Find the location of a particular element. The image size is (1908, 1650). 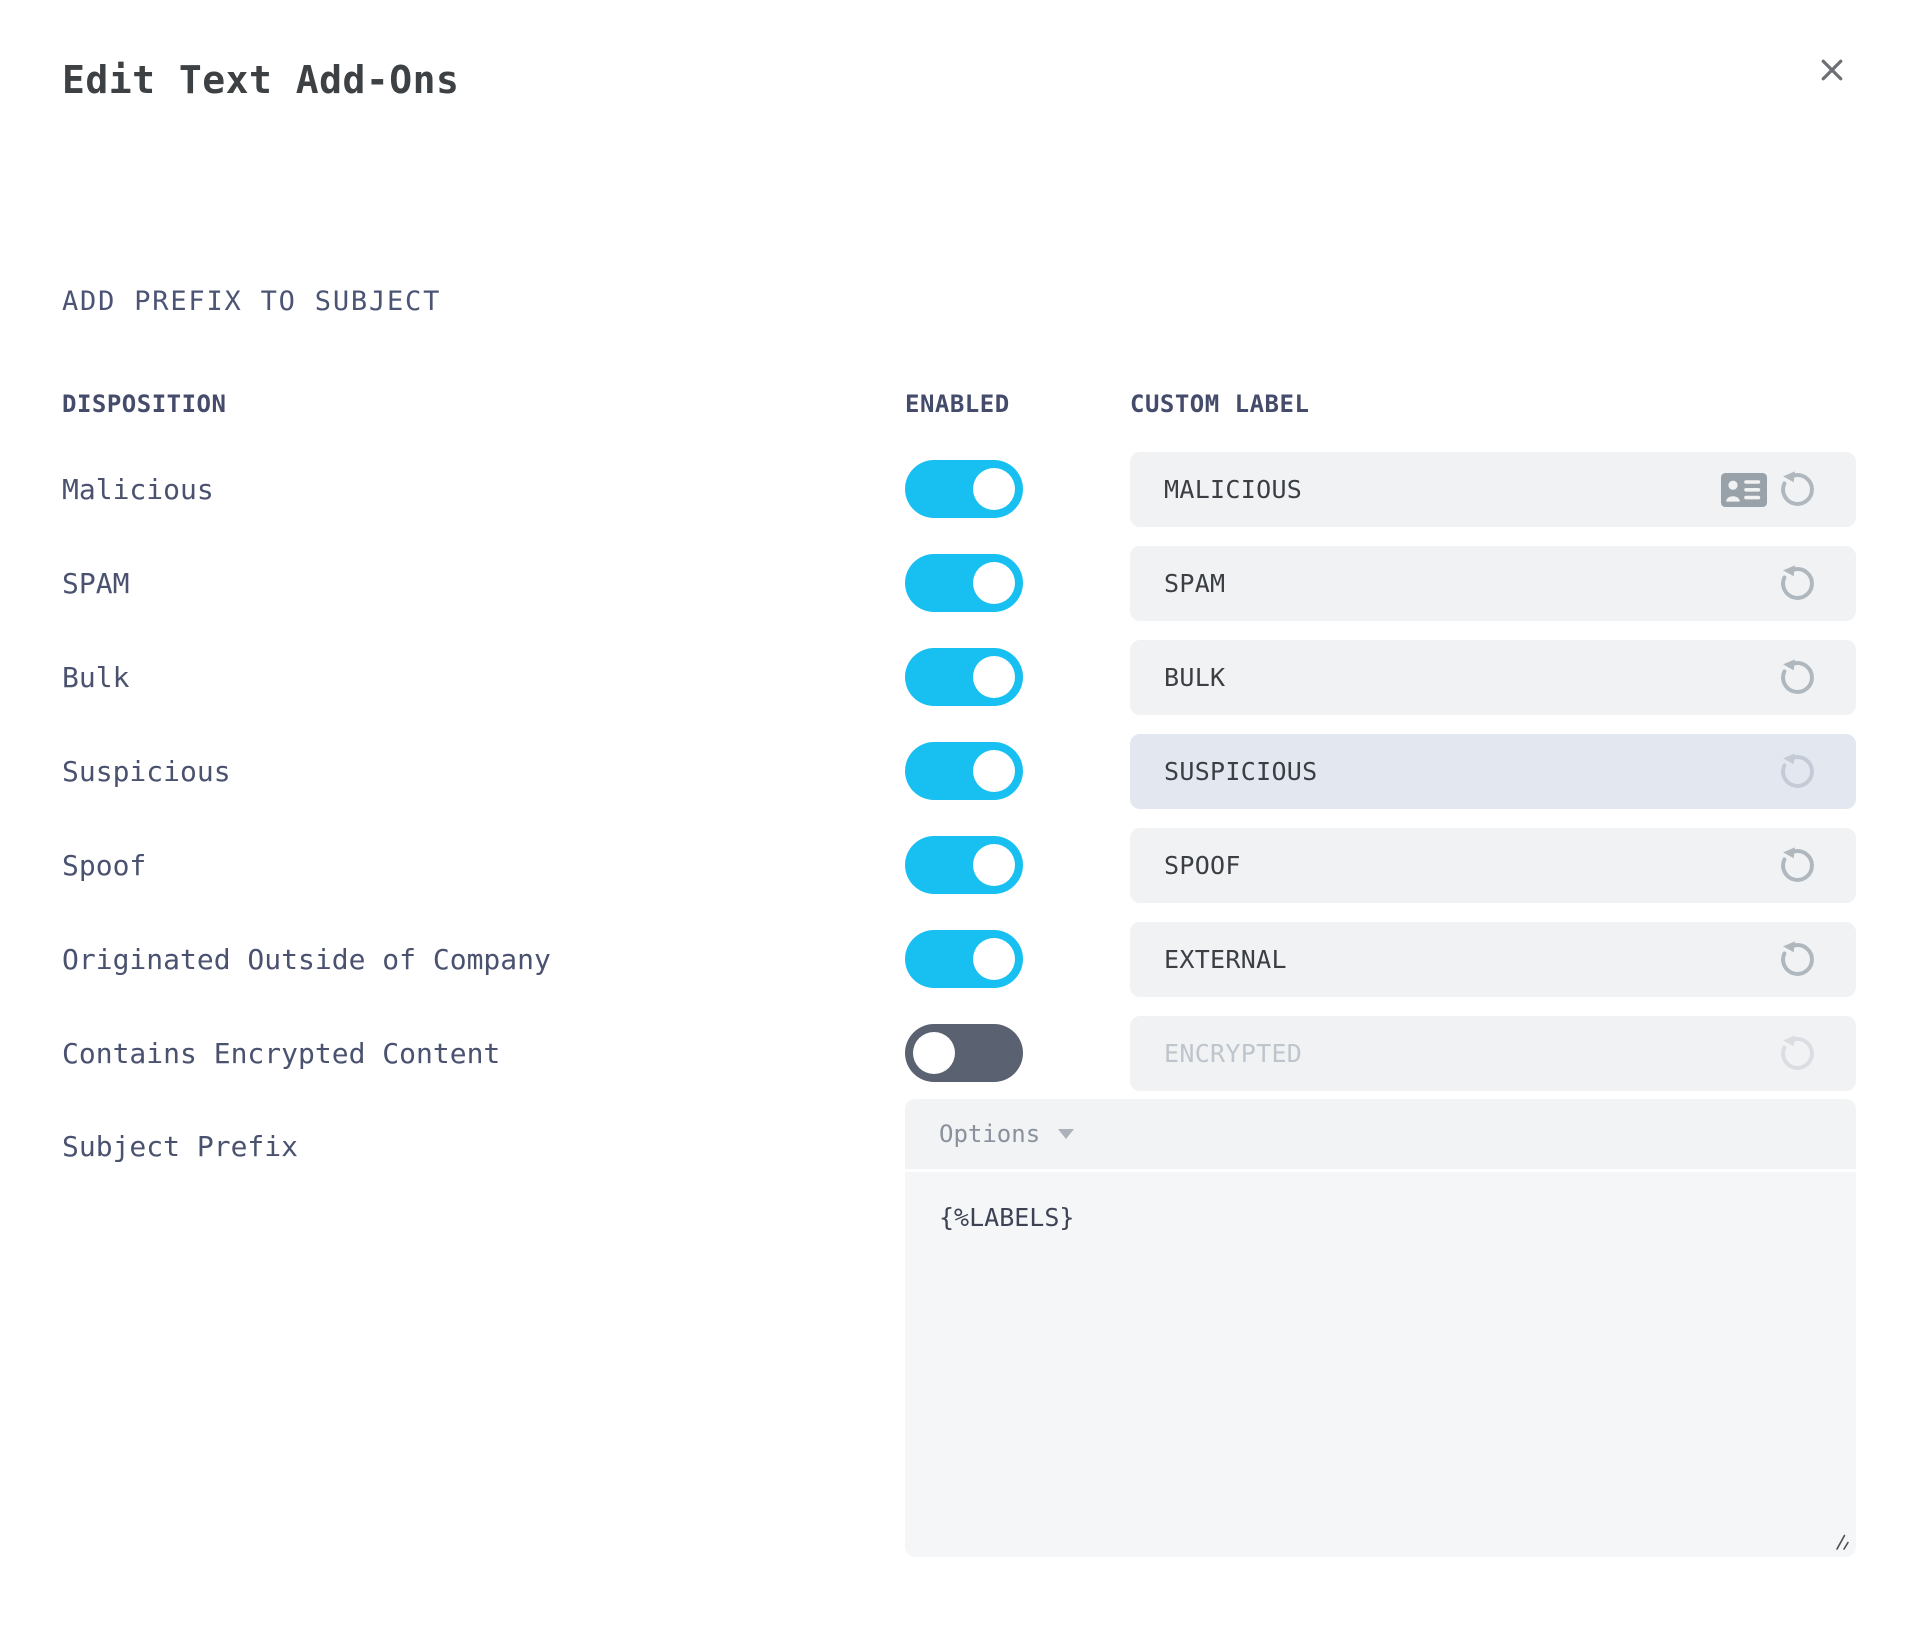

disposition-row: Spoof is located at coordinates (959, 865).